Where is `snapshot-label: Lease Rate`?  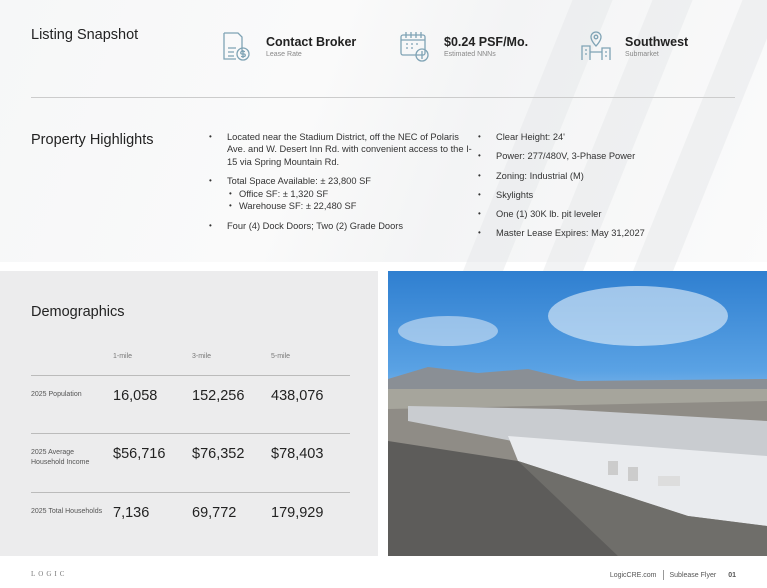
snapshot-label: Lease Rate is located at coordinates (284, 54).